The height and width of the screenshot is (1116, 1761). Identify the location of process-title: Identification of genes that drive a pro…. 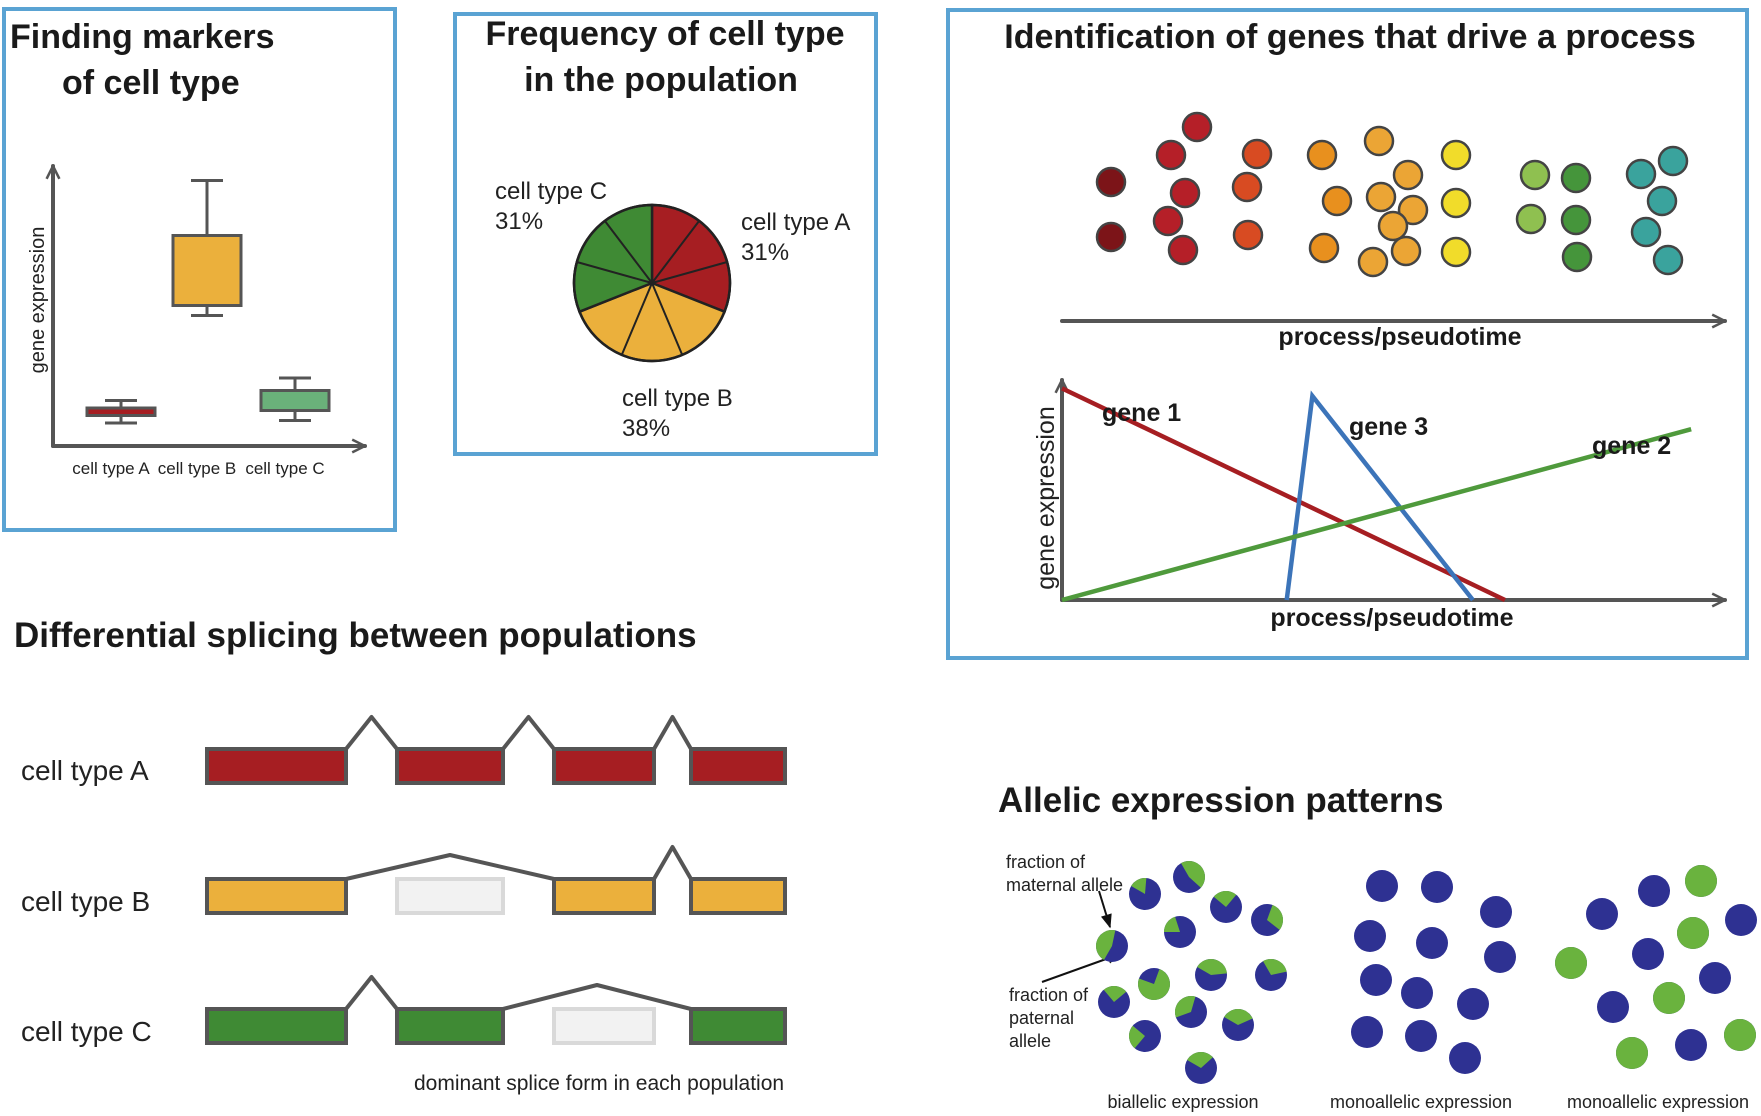
(1350, 37).